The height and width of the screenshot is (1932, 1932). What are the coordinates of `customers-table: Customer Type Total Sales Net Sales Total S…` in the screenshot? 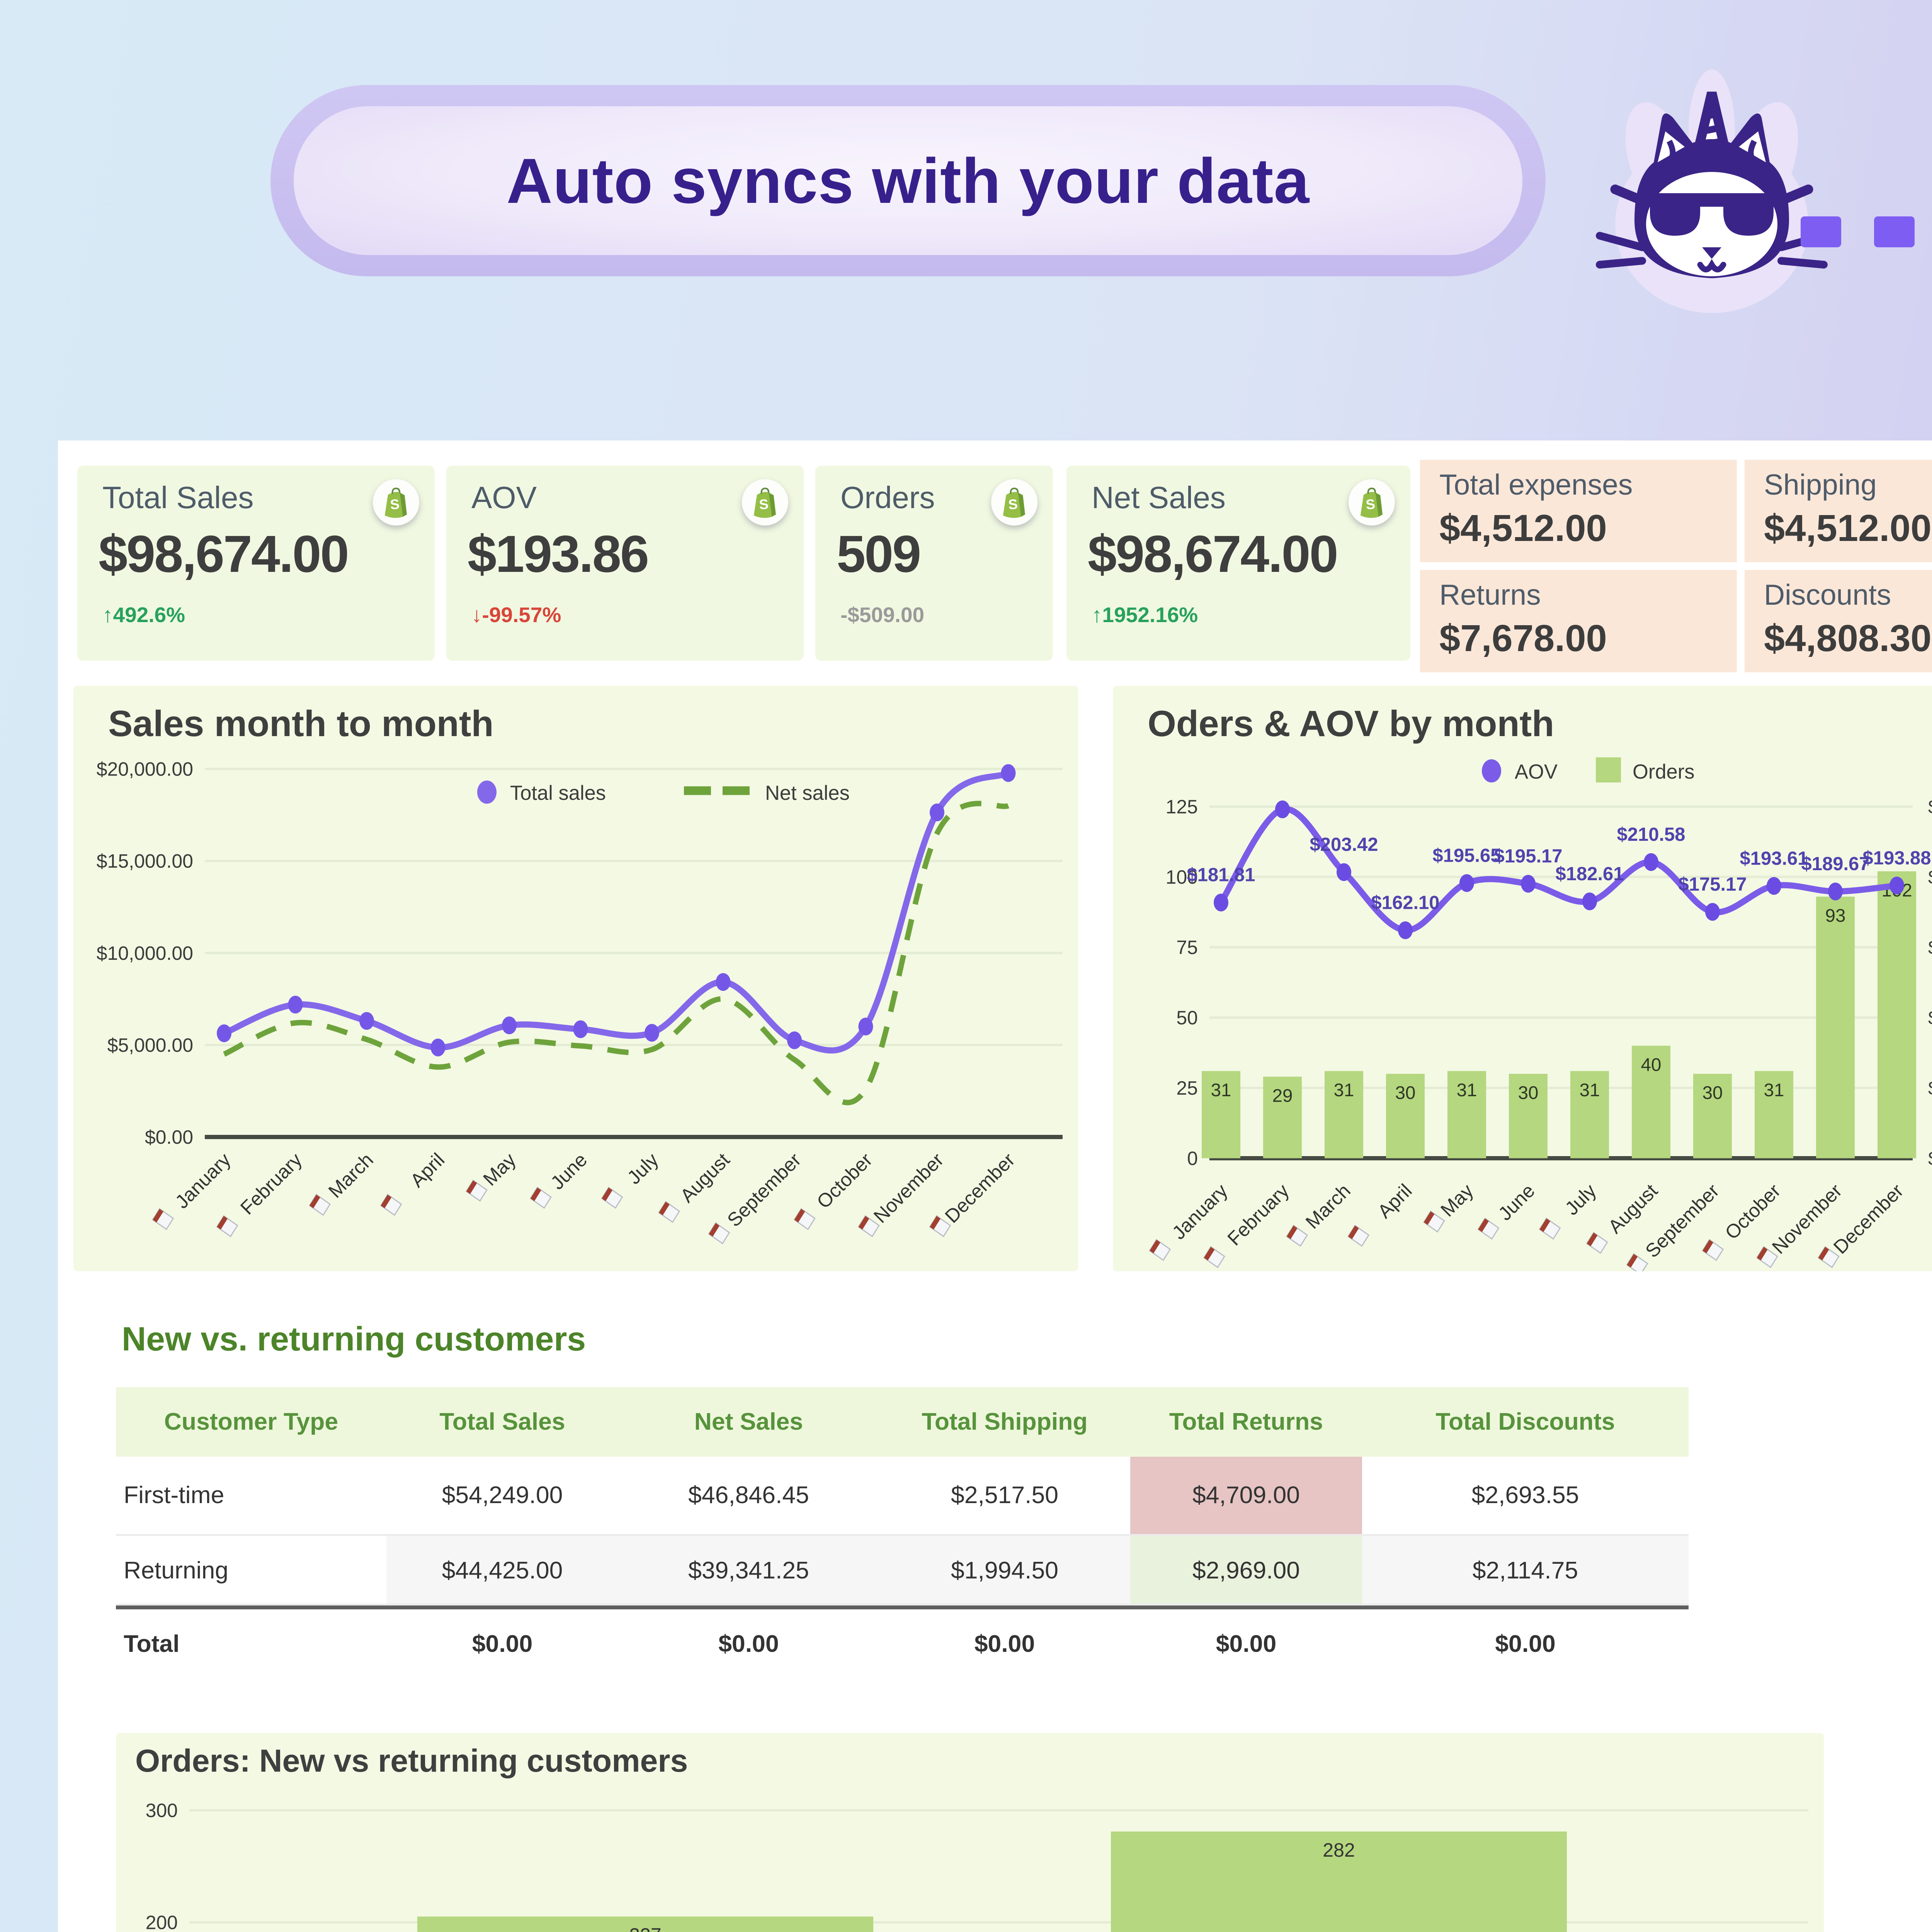 It's located at (903, 1533).